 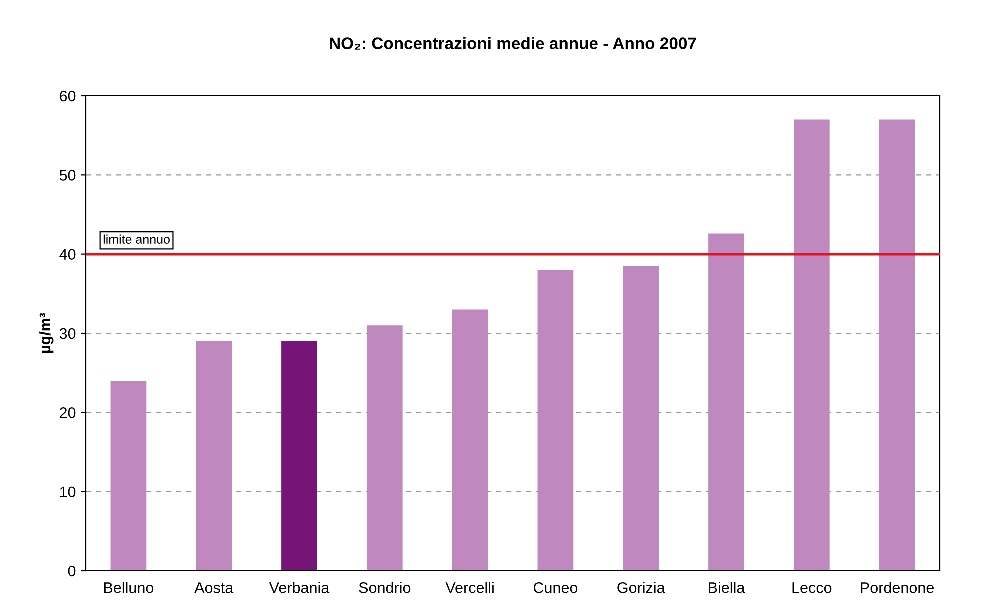 What do you see at coordinates (68, 492) in the screenshot?
I see `y-tick-label: 10` at bounding box center [68, 492].